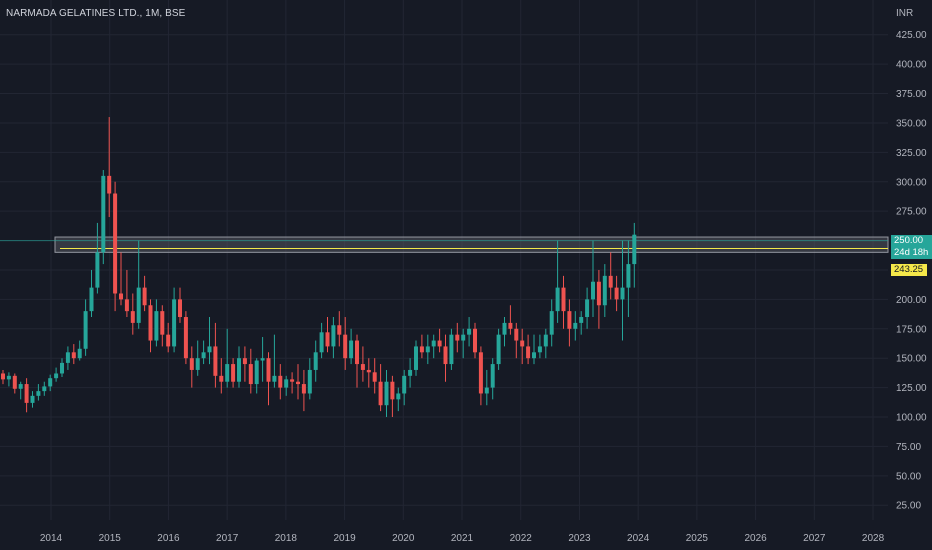  I want to click on last-price-badge: 250.00, so click(911, 241).